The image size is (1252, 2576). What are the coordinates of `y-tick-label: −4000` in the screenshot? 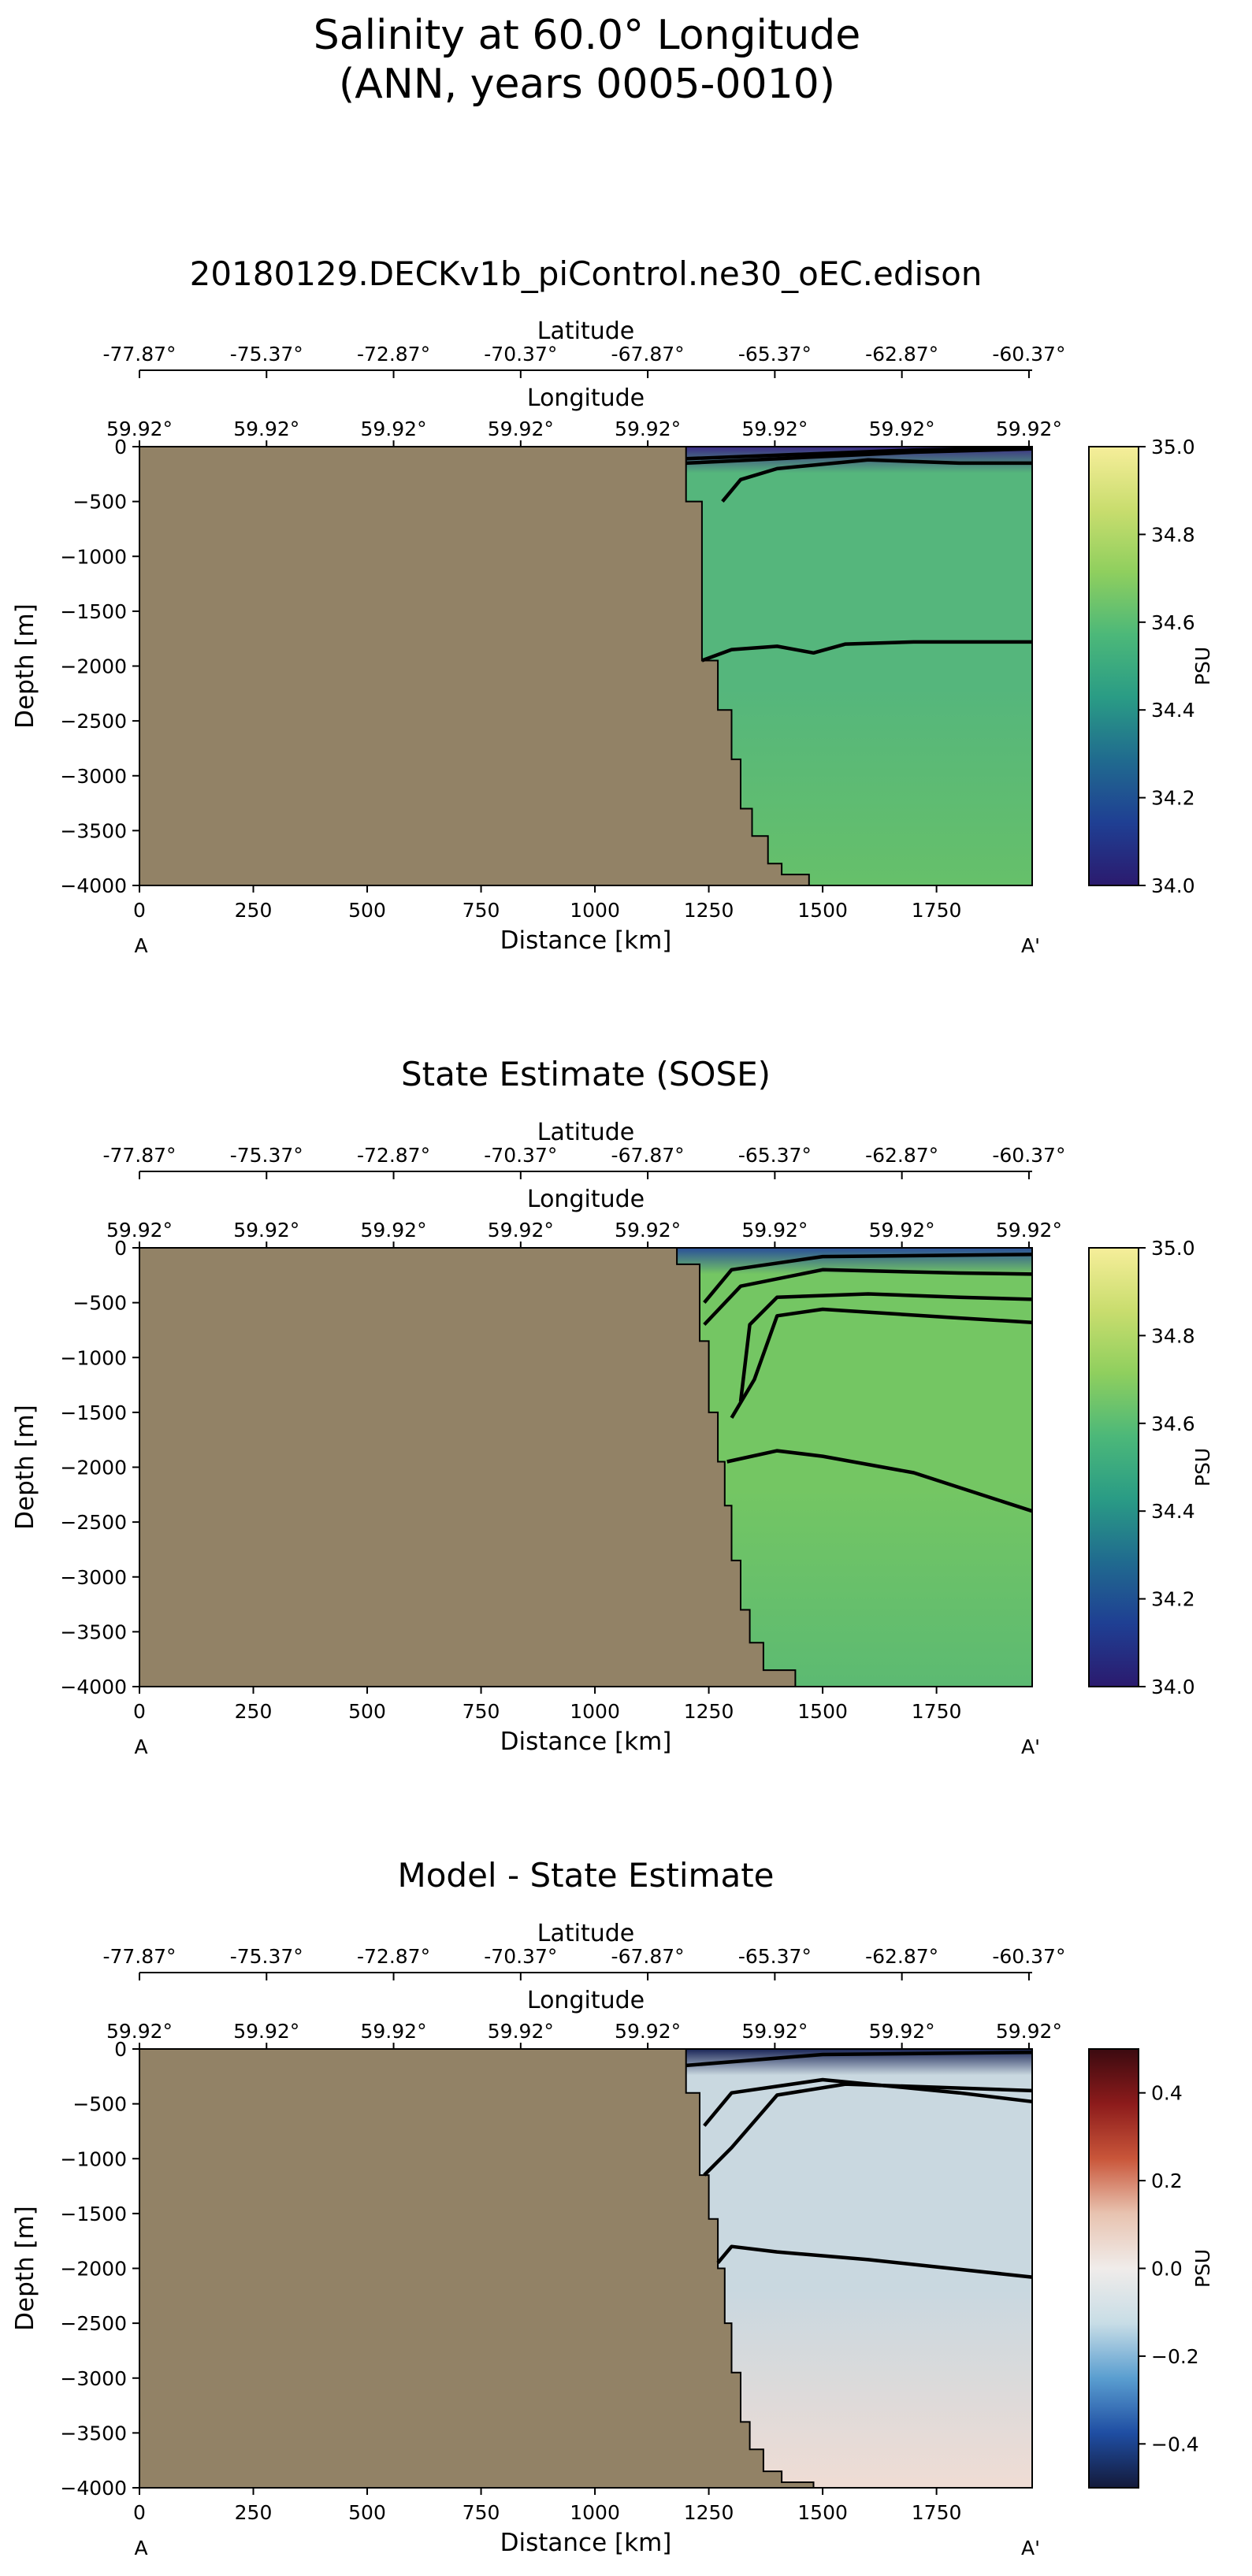 It's located at (93, 2488).